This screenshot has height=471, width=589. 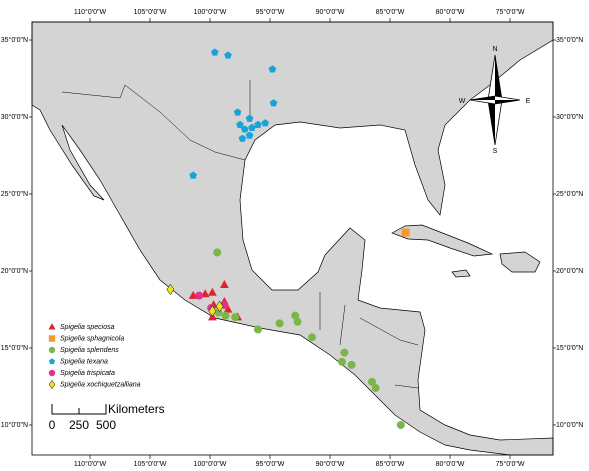 I want to click on y-tick-label-left: 25°0'0"N, so click(x=14, y=194).